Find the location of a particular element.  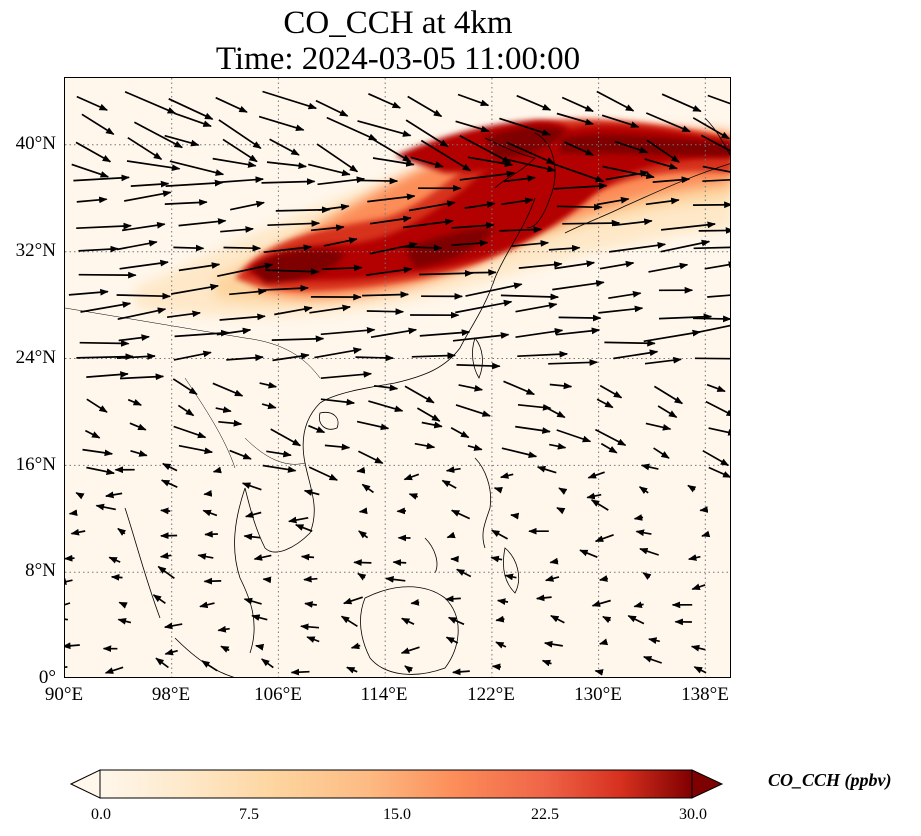

x-tick-label: 90°E is located at coordinates (64, 694).